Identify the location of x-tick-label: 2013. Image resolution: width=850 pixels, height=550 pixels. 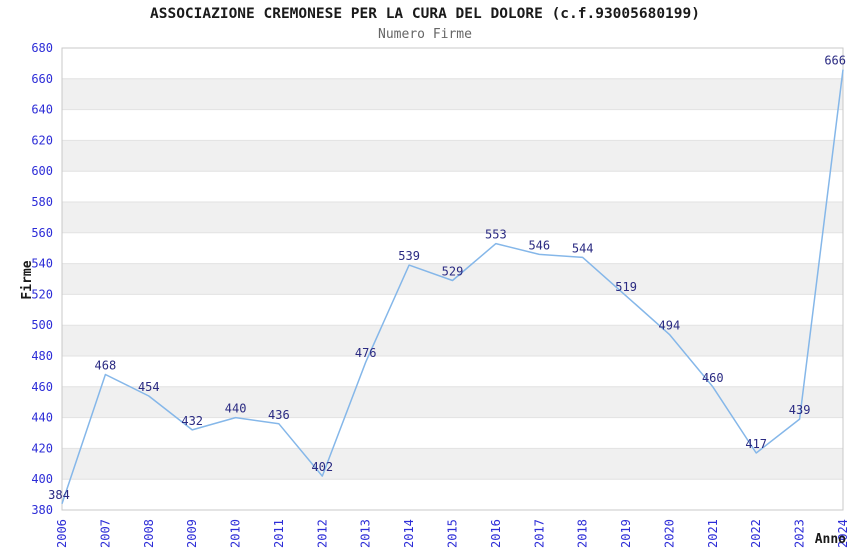
(366, 533).